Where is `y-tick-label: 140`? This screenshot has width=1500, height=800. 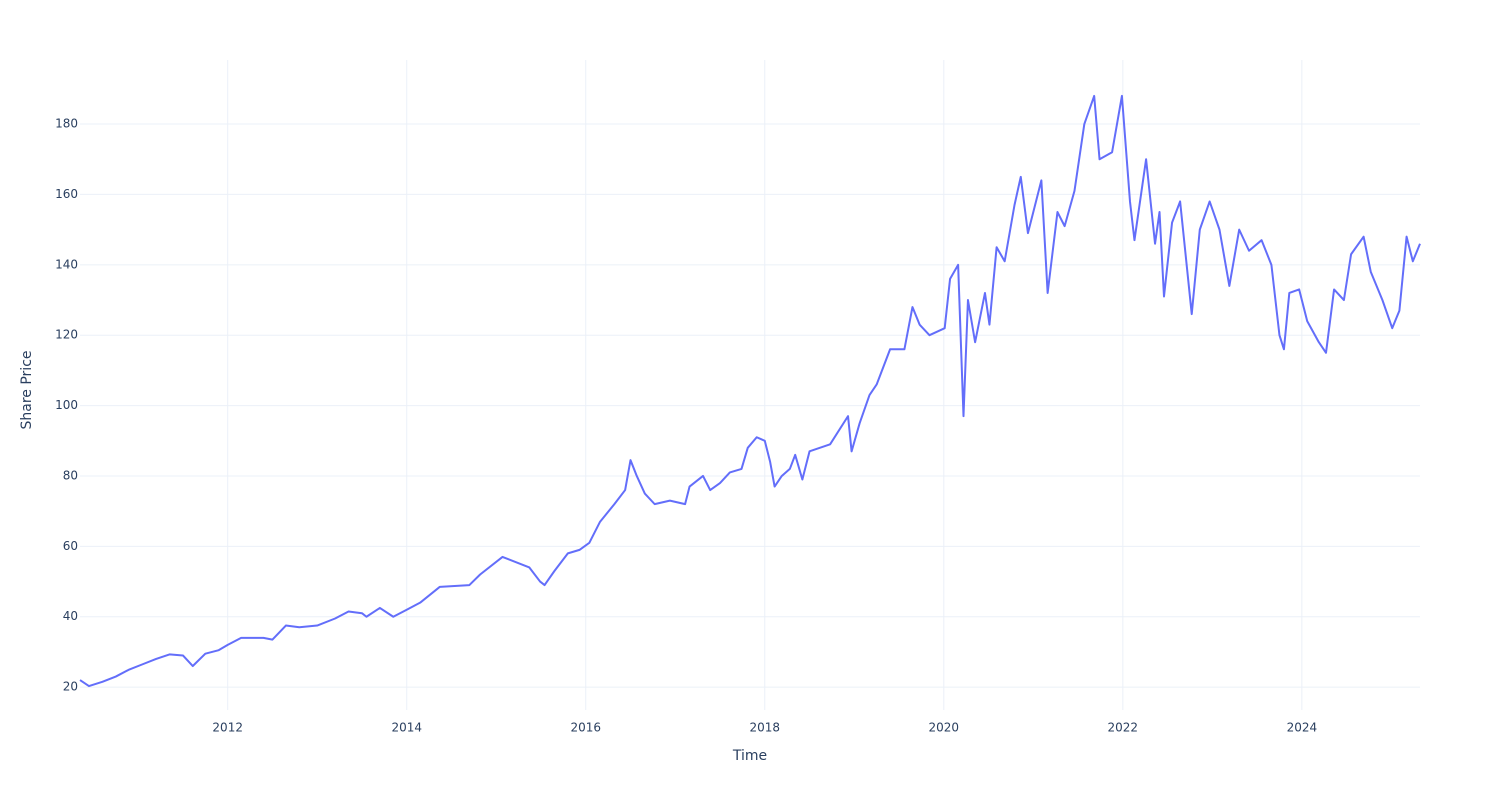 y-tick-label: 140 is located at coordinates (66, 264).